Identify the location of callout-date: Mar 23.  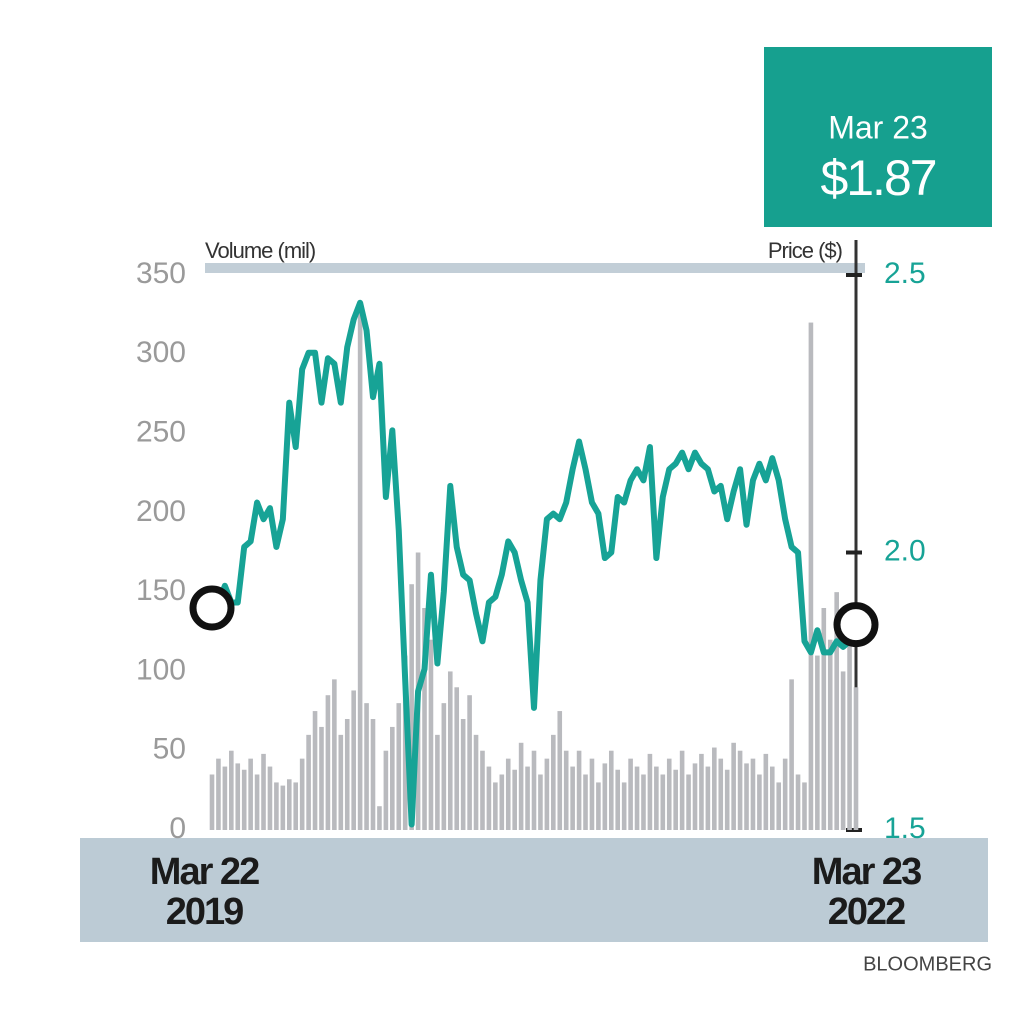
(878, 127).